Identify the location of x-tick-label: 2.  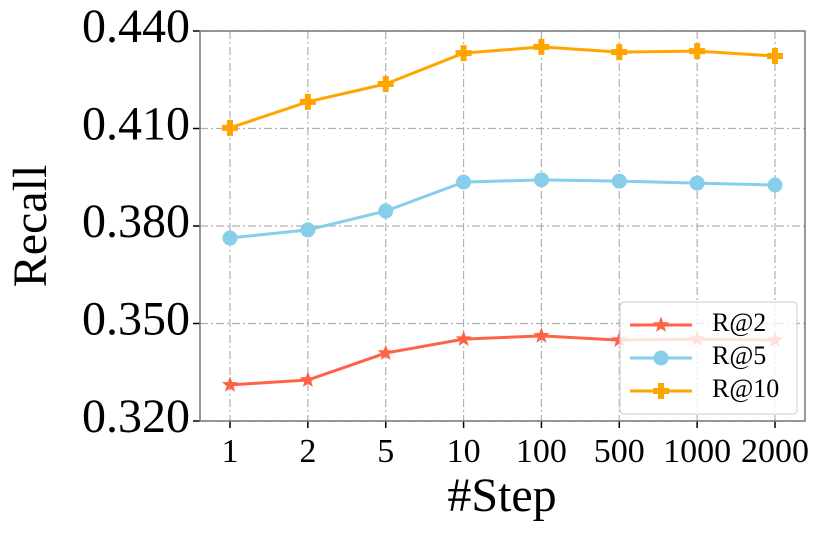
(307, 451).